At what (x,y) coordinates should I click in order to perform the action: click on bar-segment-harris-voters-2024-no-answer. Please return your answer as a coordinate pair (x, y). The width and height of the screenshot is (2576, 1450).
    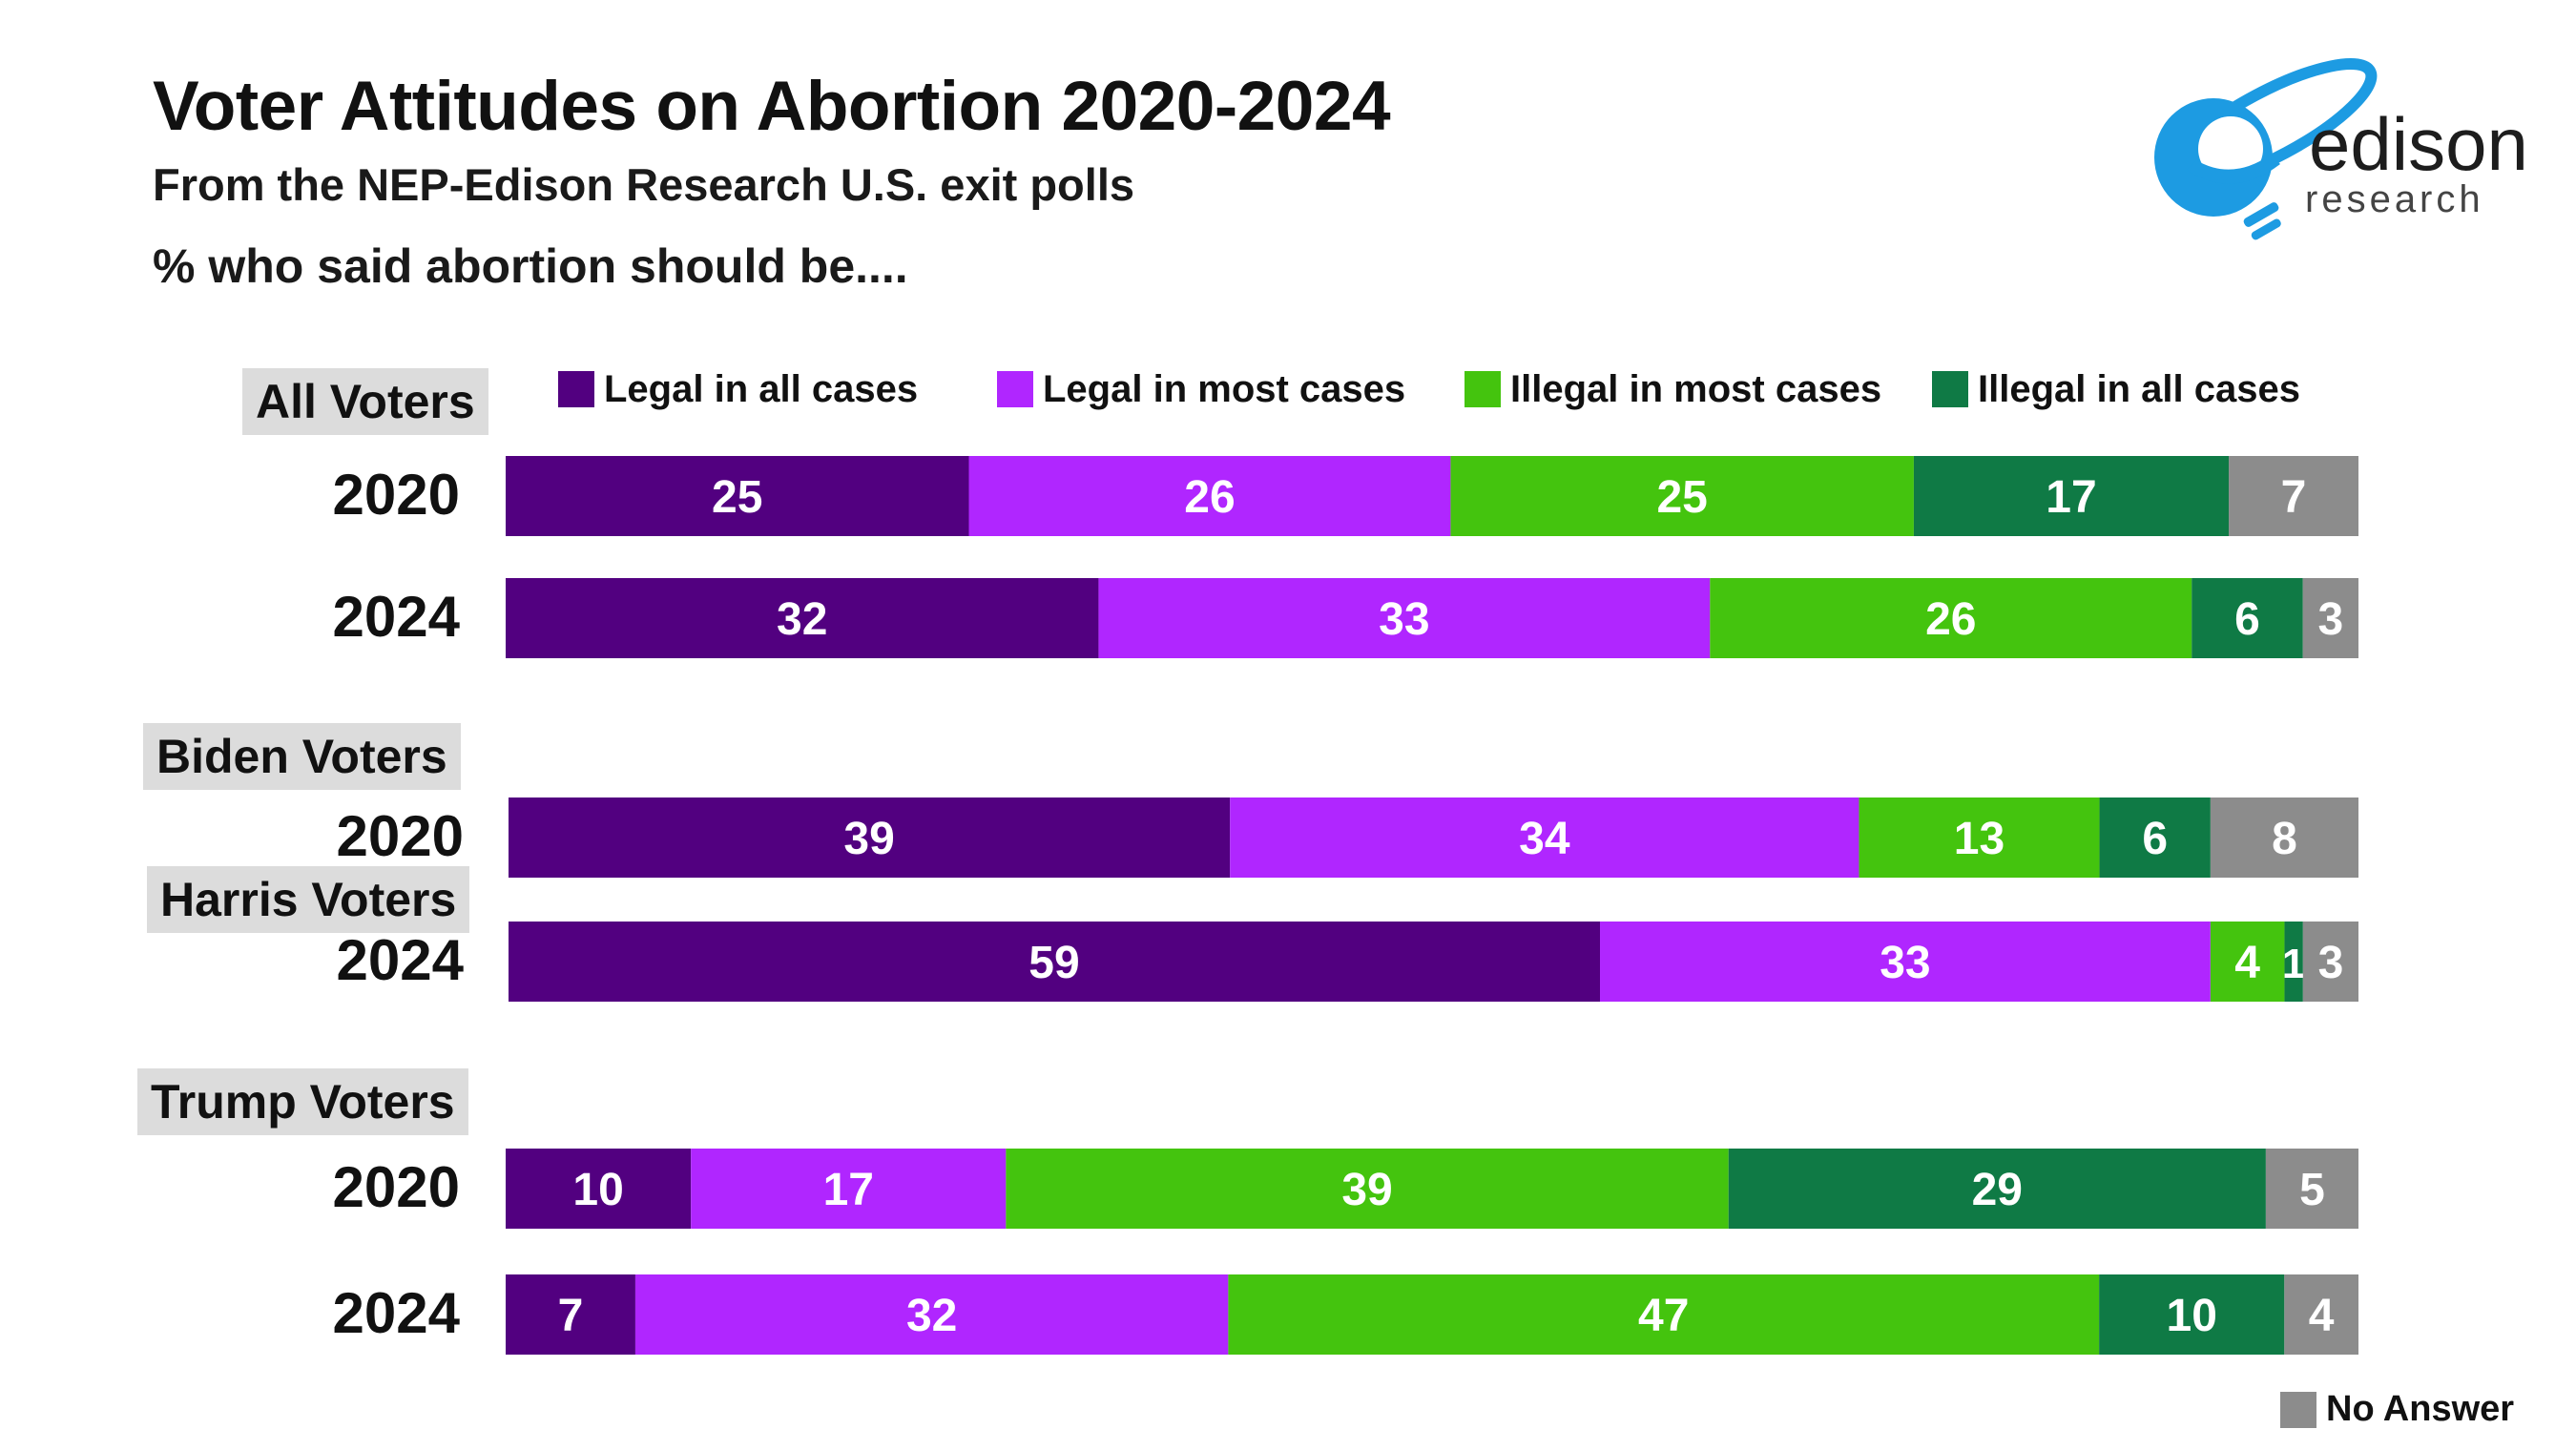
    Looking at the image, I should click on (2330, 962).